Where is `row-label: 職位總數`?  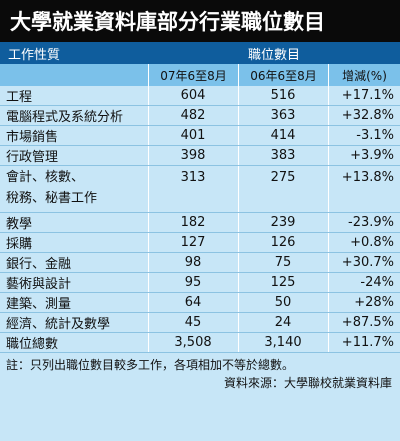
row-label: 職位總數 is located at coordinates (74, 342).